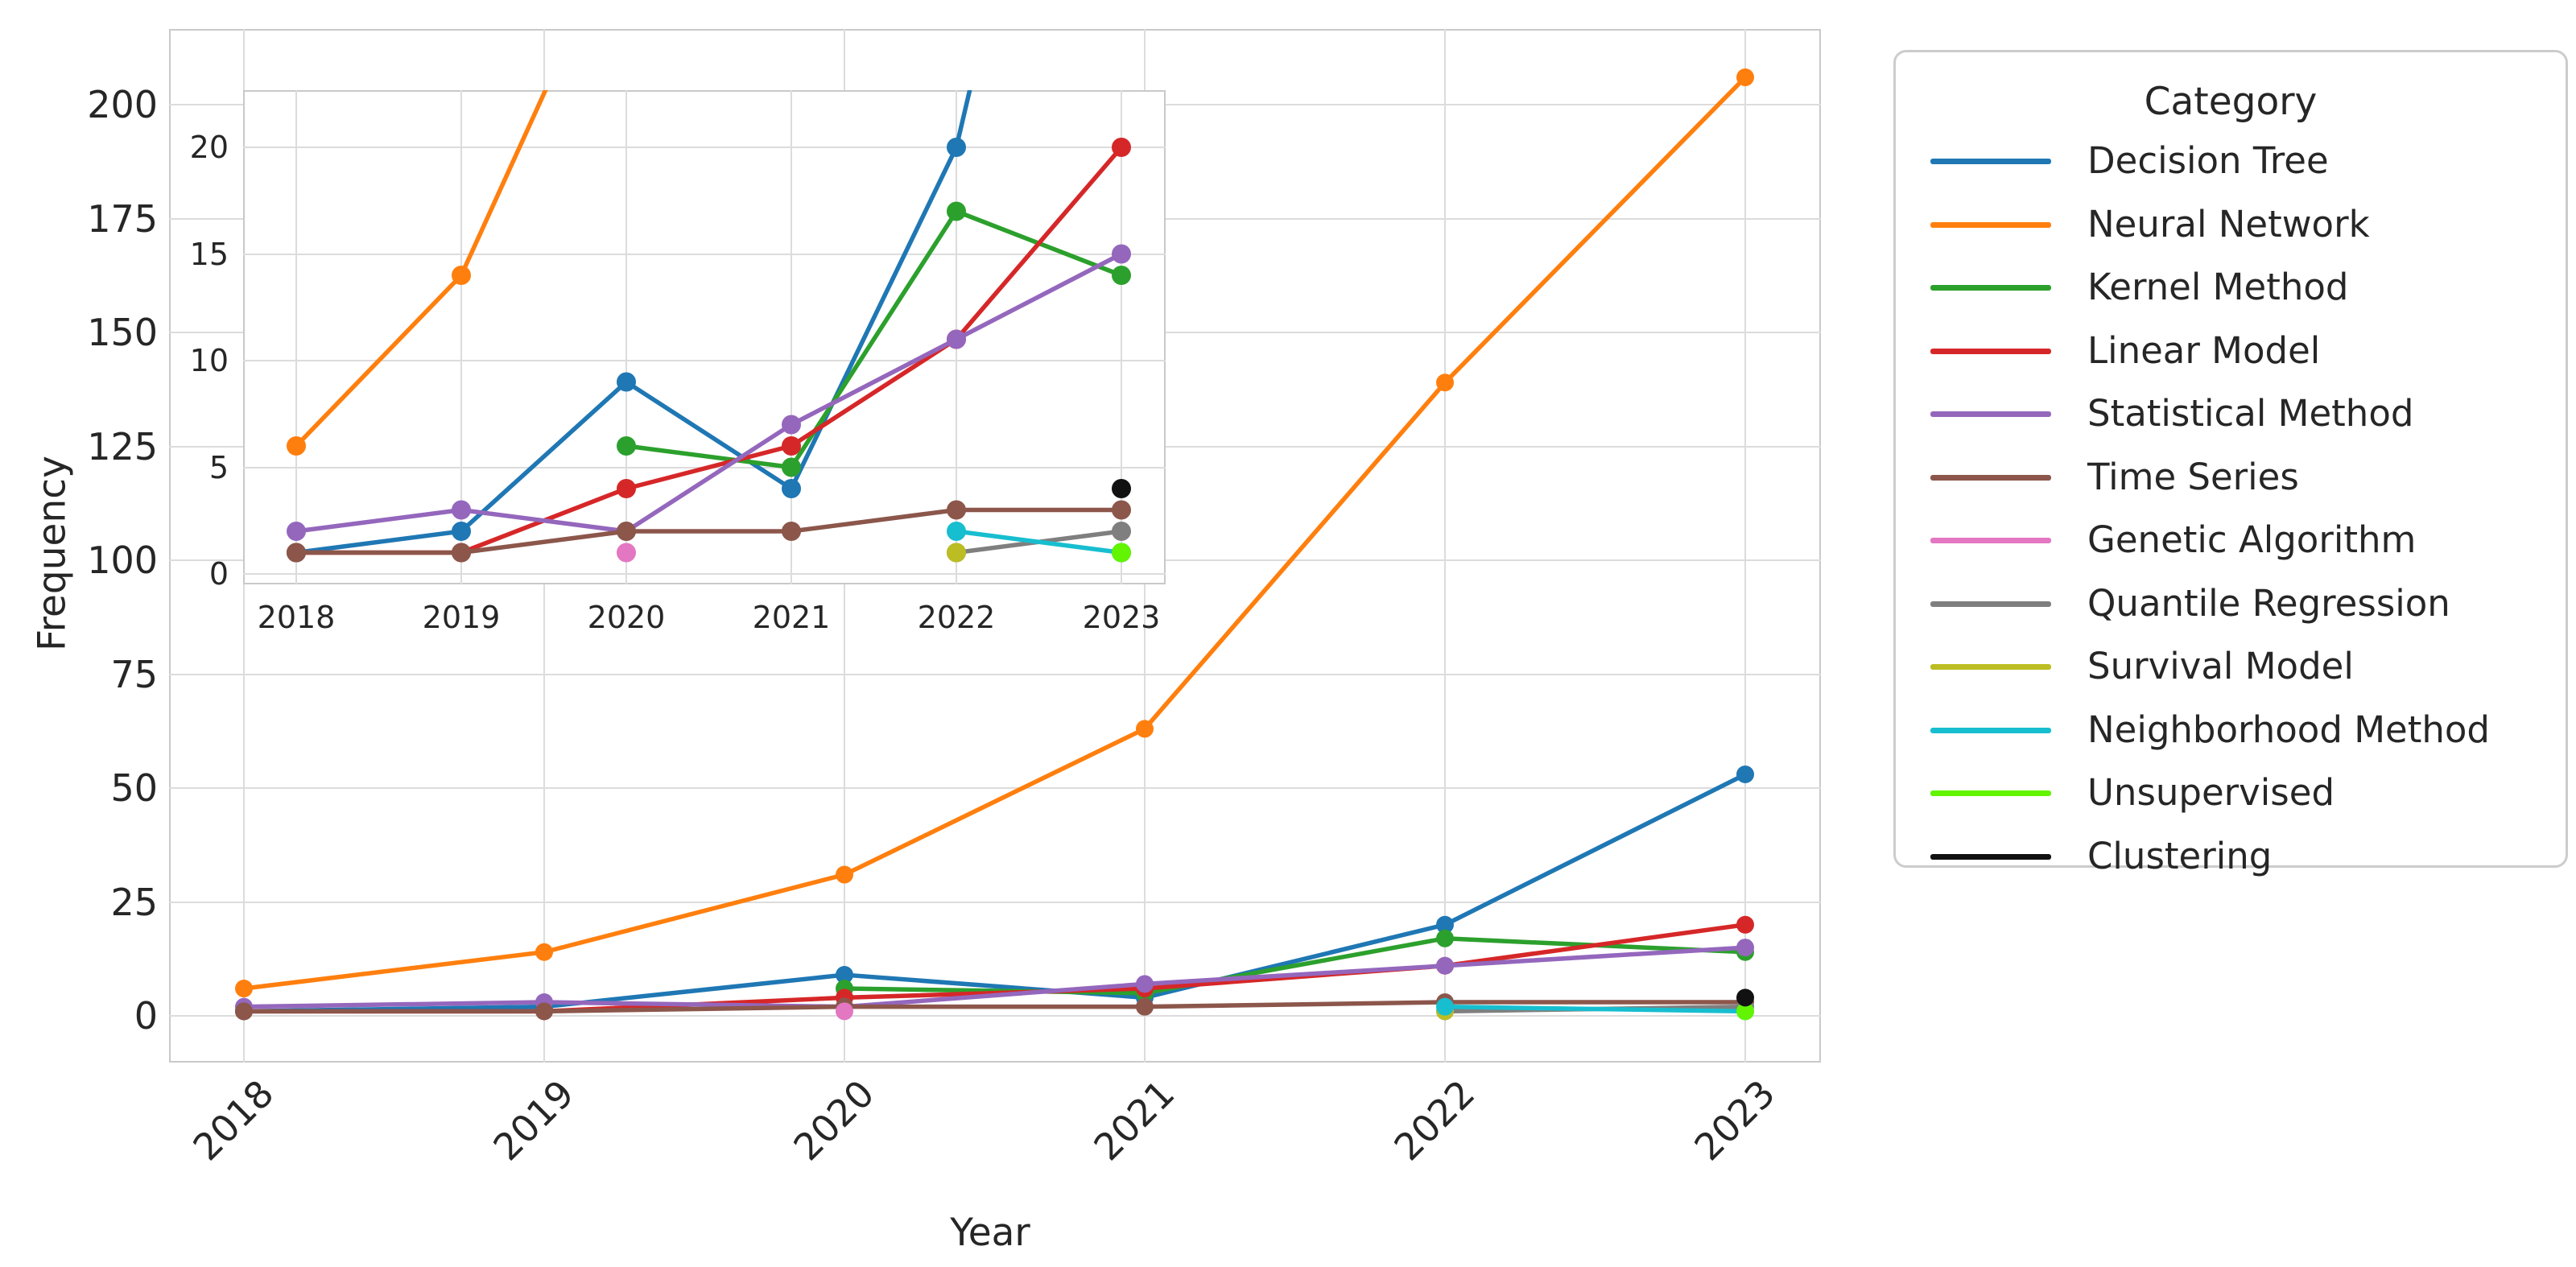 This screenshot has width=2576, height=1267. I want to click on main-y-tick-150: 150, so click(122, 332).